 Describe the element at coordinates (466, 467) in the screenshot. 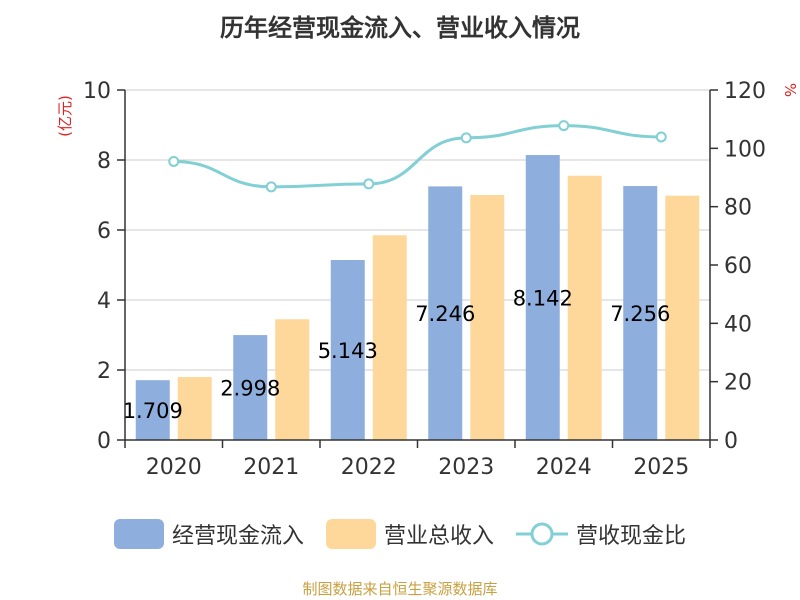

I see `x-axis-tick-label: 2023` at that location.